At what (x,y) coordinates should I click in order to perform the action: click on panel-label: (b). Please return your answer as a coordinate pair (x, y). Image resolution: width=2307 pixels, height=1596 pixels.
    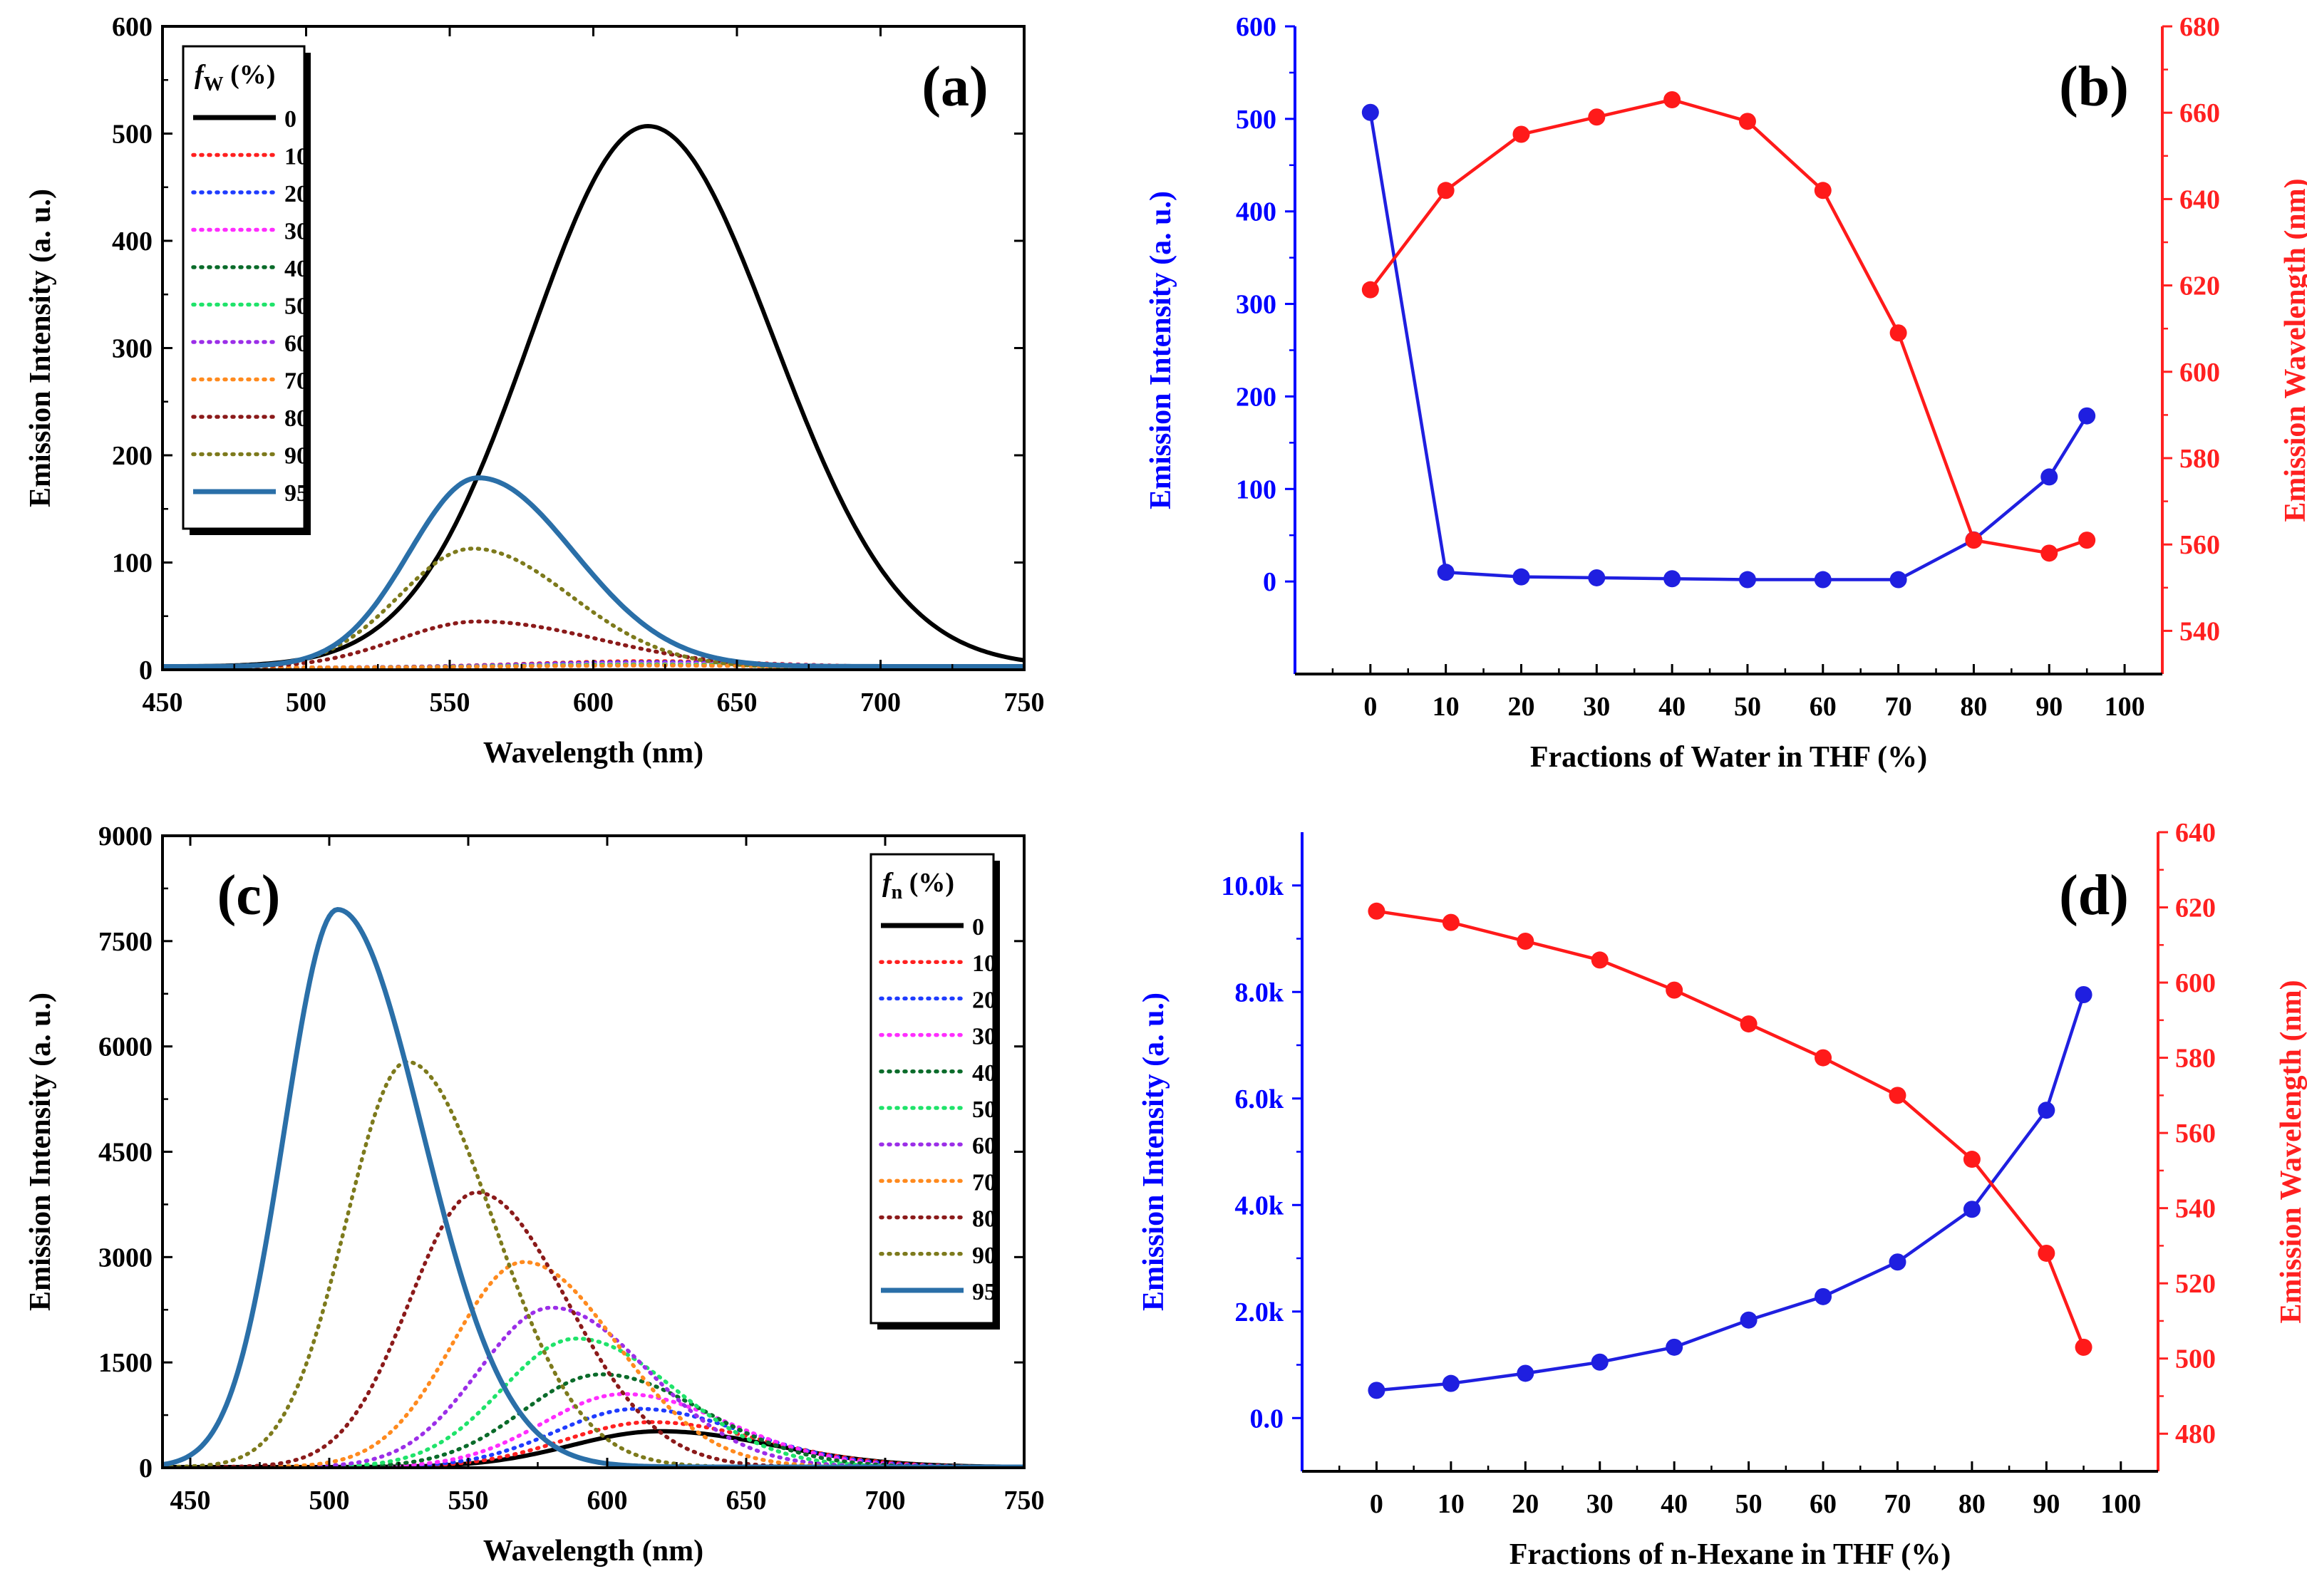
    Looking at the image, I should click on (2094, 87).